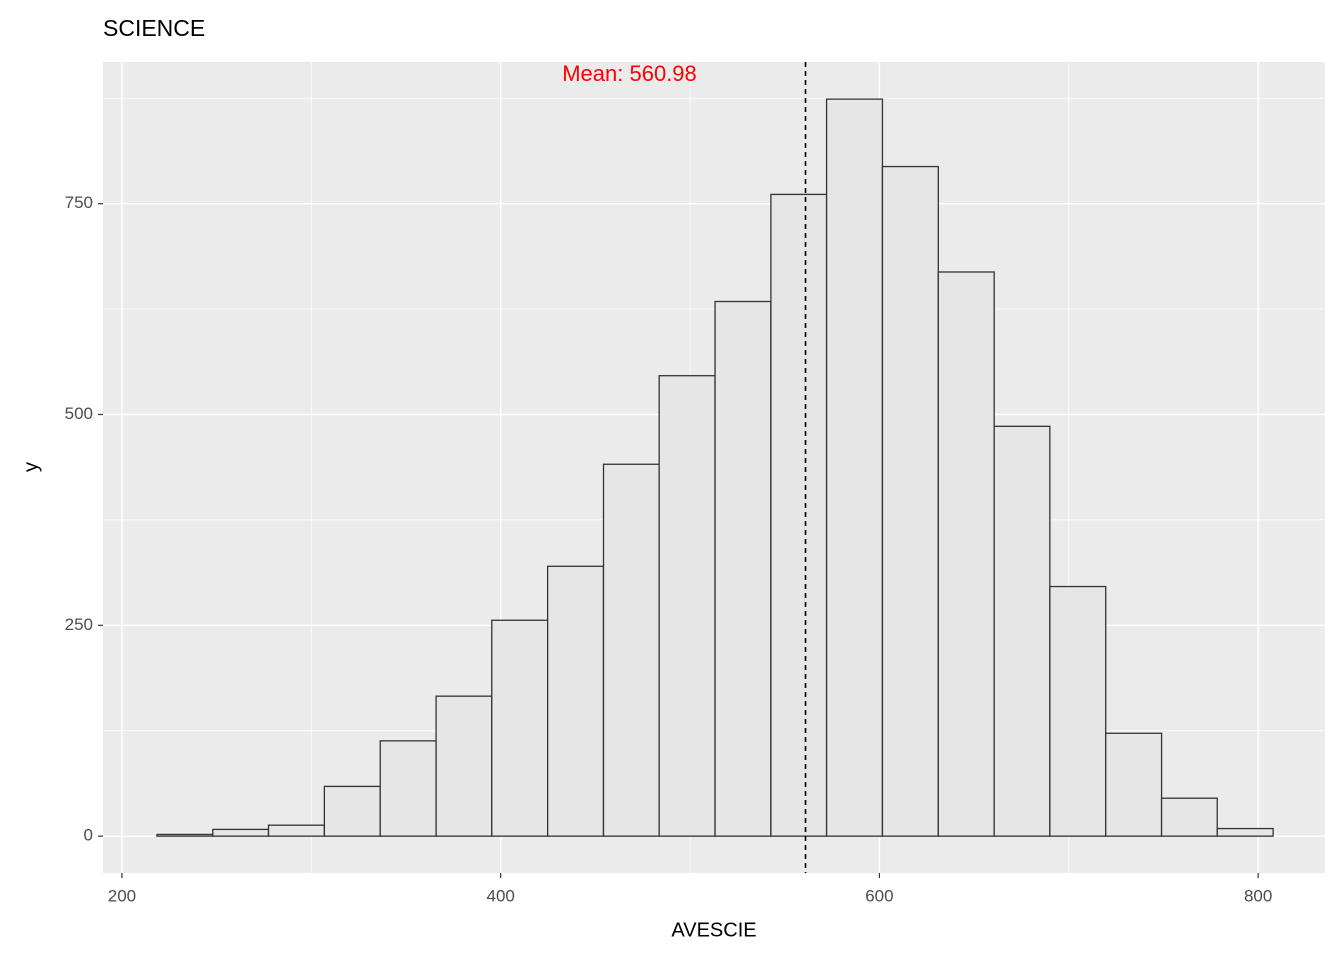  I want to click on x-tick-label: 200, so click(122, 895).